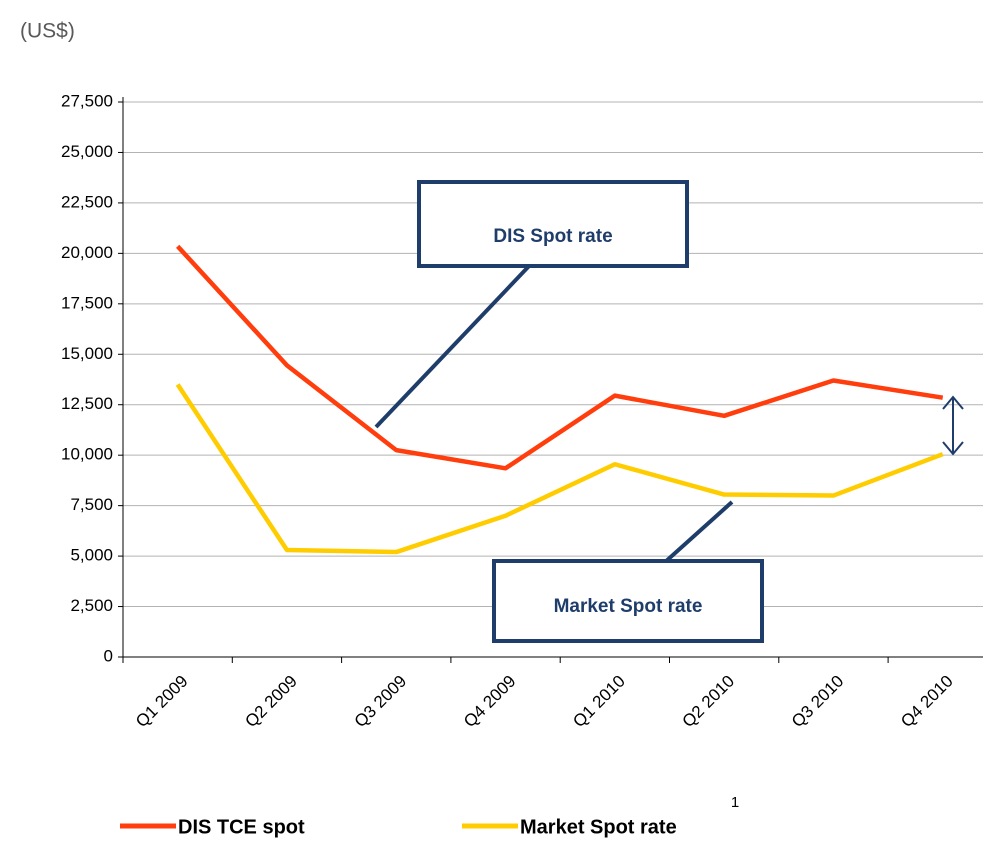 The width and height of the screenshot is (984, 841). I want to click on y-tick-label: 15,000, so click(87, 353).